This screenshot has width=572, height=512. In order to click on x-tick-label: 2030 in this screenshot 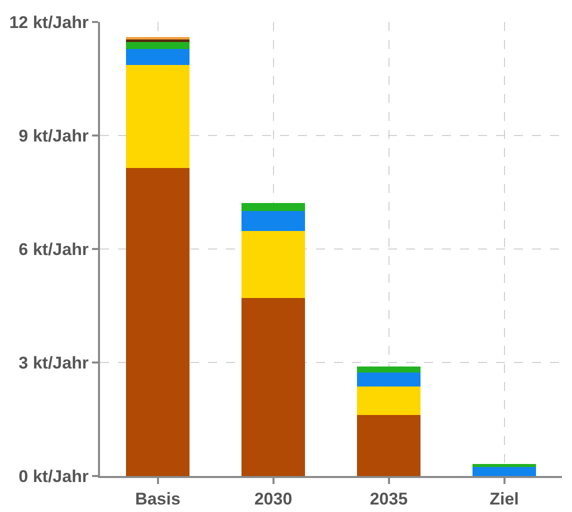, I will do `click(273, 498)`.